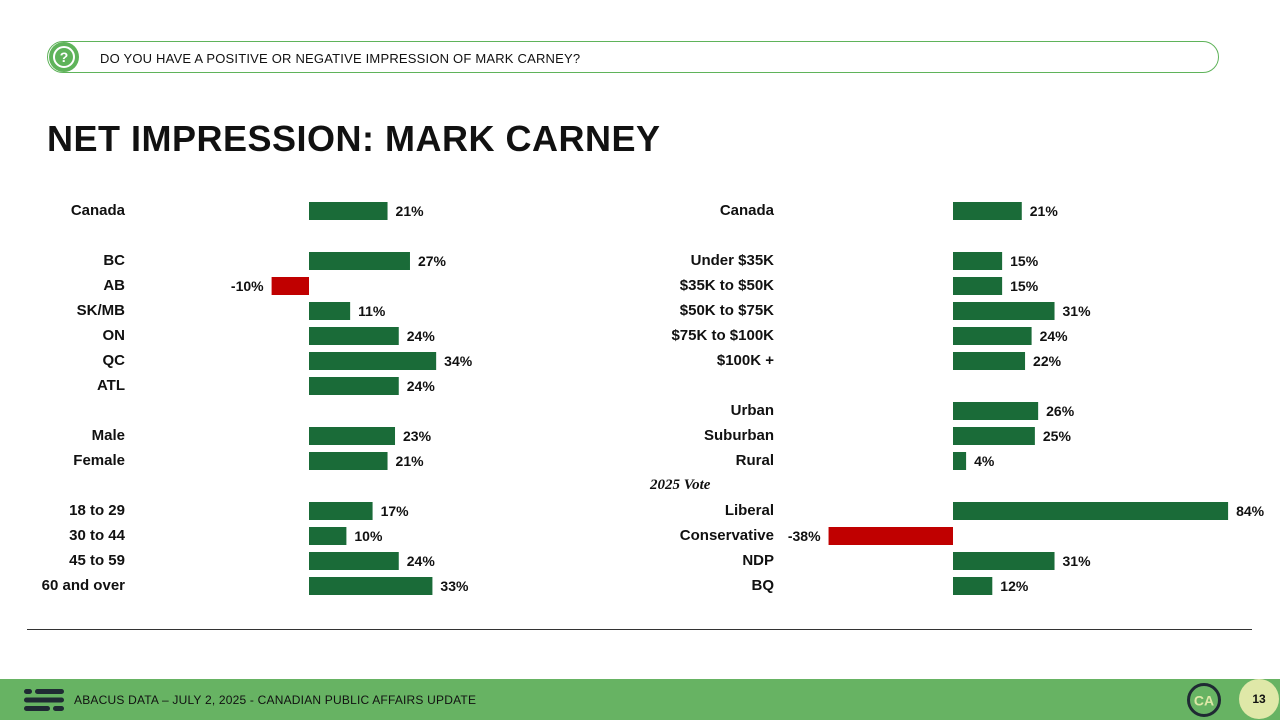 This screenshot has width=1280, height=720. What do you see at coordinates (417, 436) in the screenshot?
I see `data-label: 23%` at bounding box center [417, 436].